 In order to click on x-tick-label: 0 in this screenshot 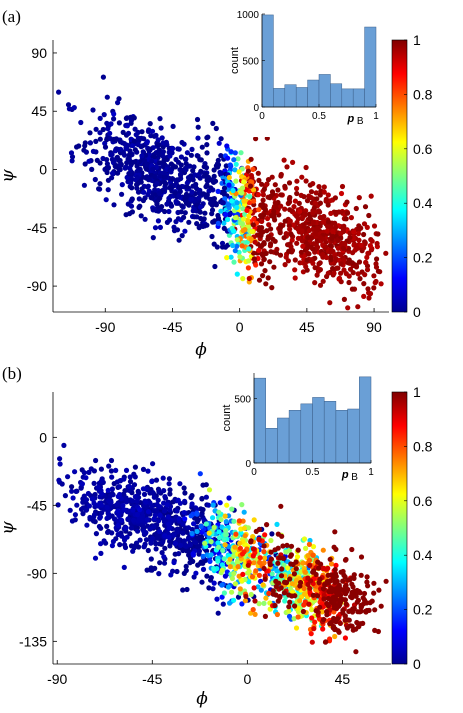, I will do `click(247, 679)`.